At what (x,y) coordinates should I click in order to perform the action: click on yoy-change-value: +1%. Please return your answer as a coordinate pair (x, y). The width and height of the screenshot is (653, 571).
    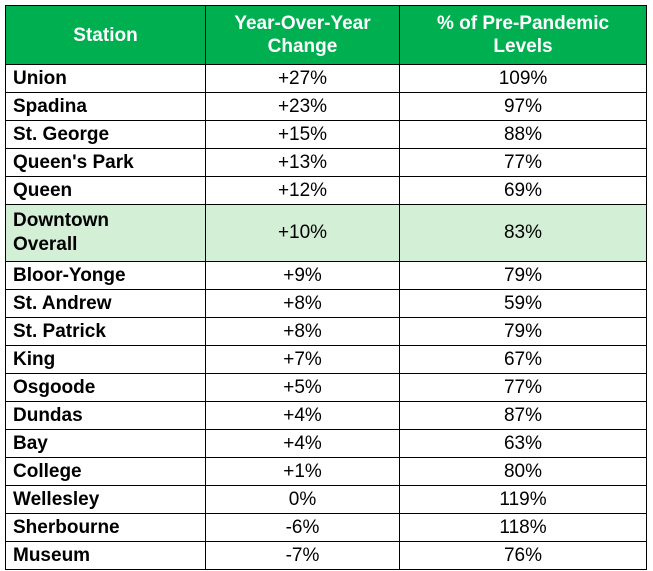
    Looking at the image, I should click on (302, 471).